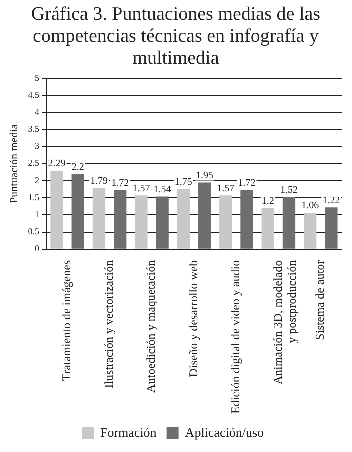 The image size is (352, 452). I want to click on x-tick-label: Tratamiento de imágenes, so click(67, 321).